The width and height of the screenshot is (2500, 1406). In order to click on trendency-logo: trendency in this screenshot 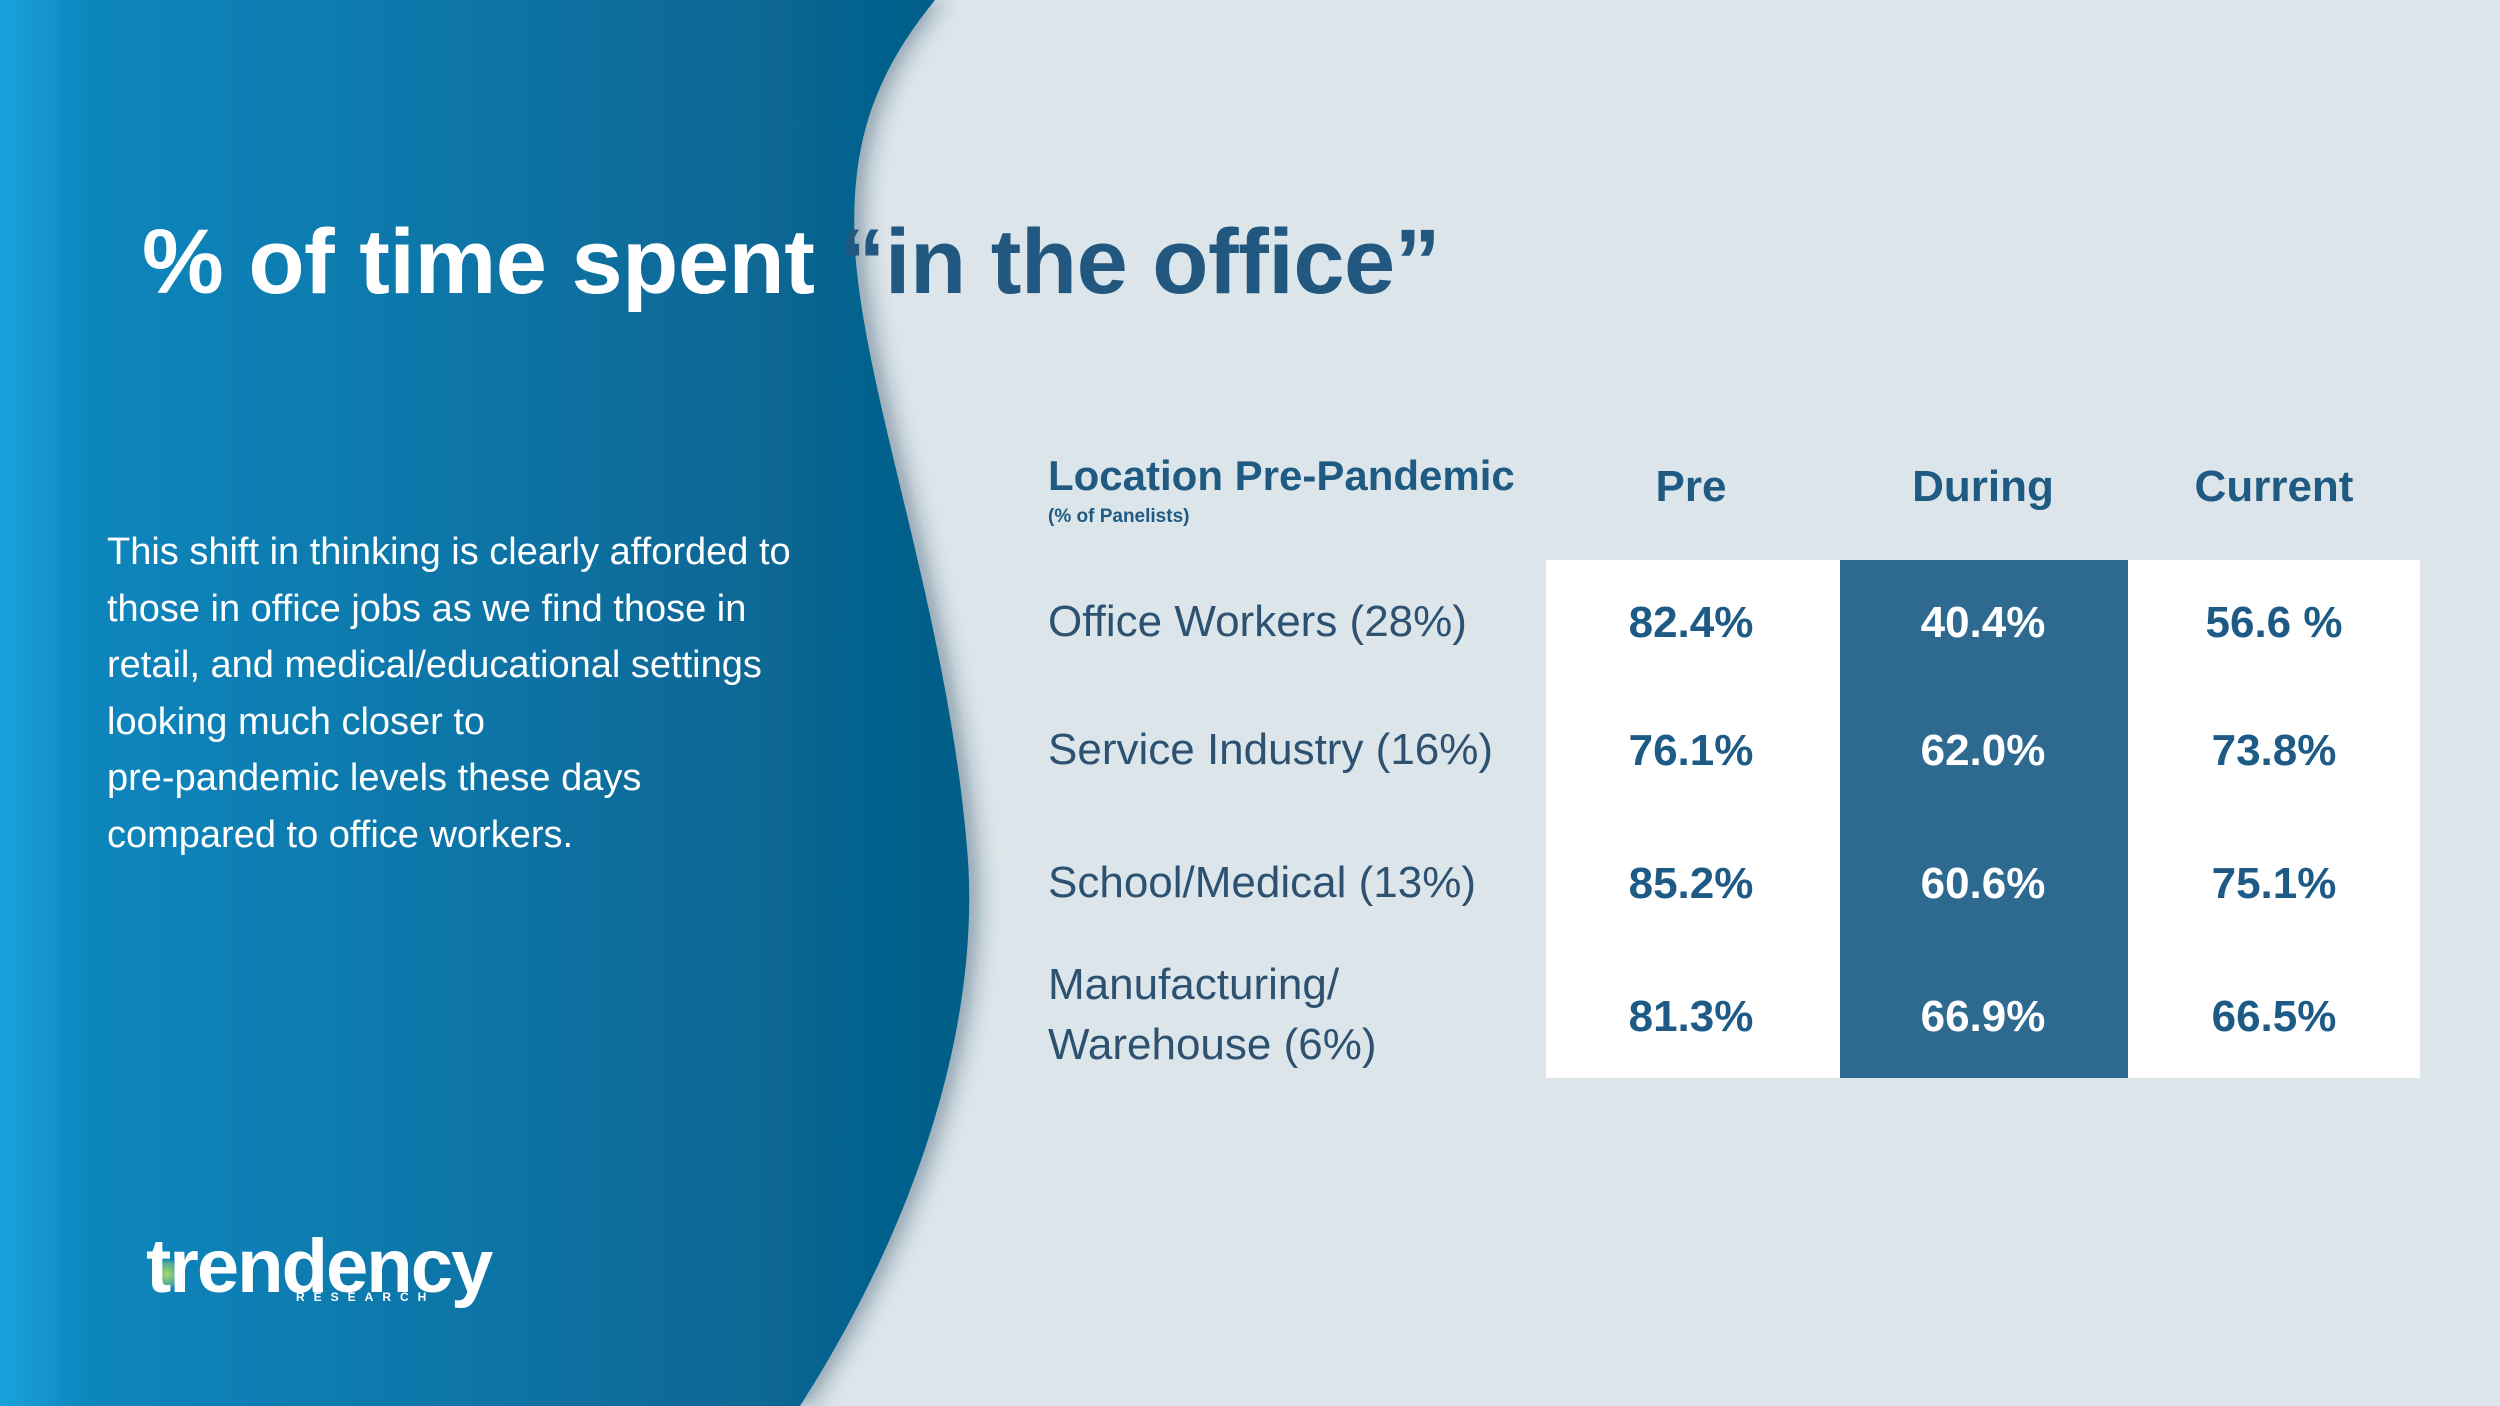, I will do `click(319, 1266)`.